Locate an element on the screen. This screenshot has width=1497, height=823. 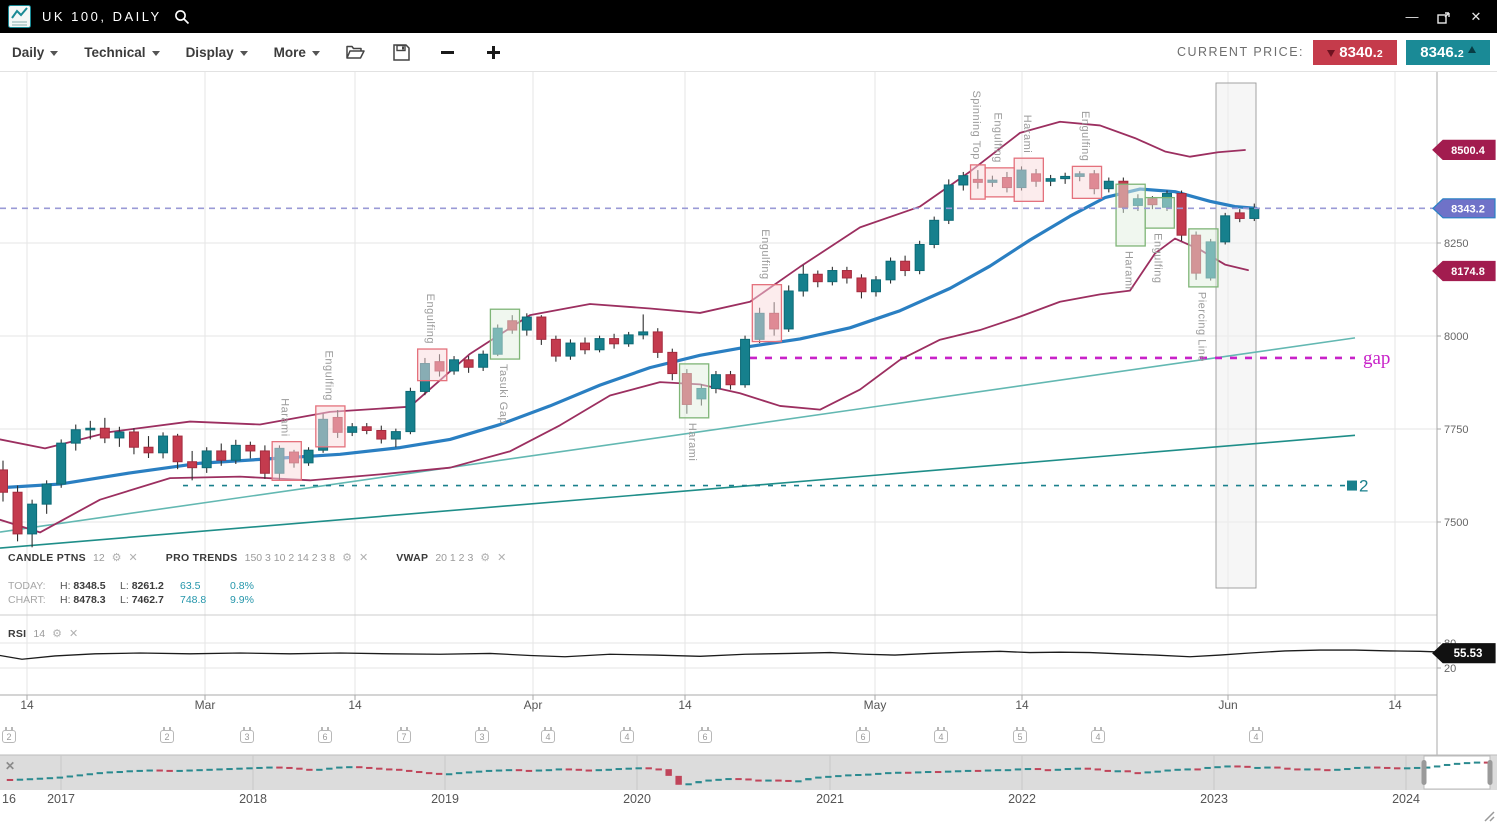
close-button: ✕ is located at coordinates (1476, 16).